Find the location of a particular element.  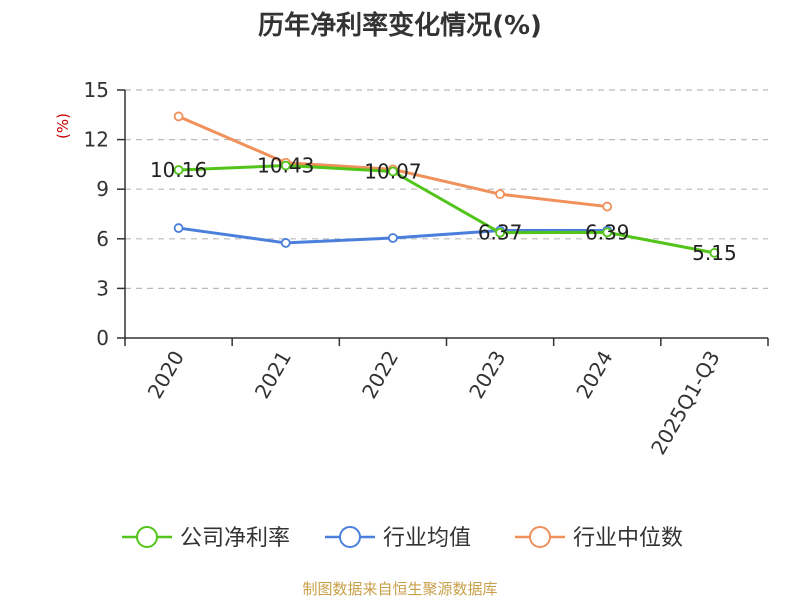

y-tick-label: 3 is located at coordinates (102, 288).